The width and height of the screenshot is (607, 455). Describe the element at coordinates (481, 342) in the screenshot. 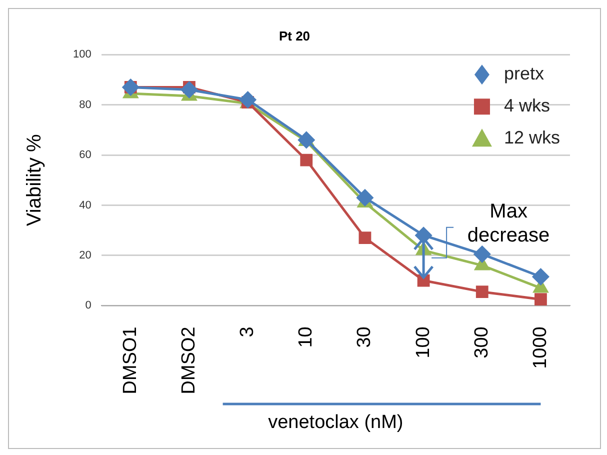

I see `x-tick-label: 300` at that location.